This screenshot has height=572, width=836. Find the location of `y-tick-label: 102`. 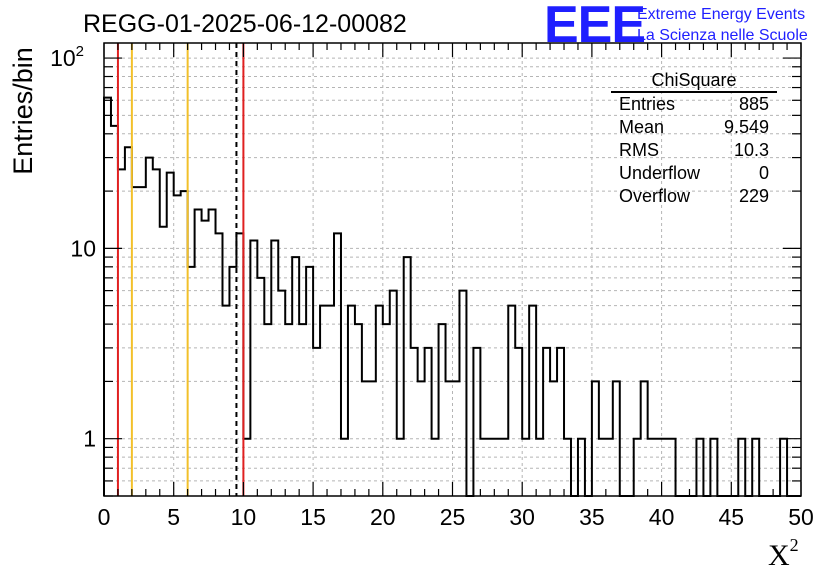

y-tick-label: 102 is located at coordinates (67, 57).